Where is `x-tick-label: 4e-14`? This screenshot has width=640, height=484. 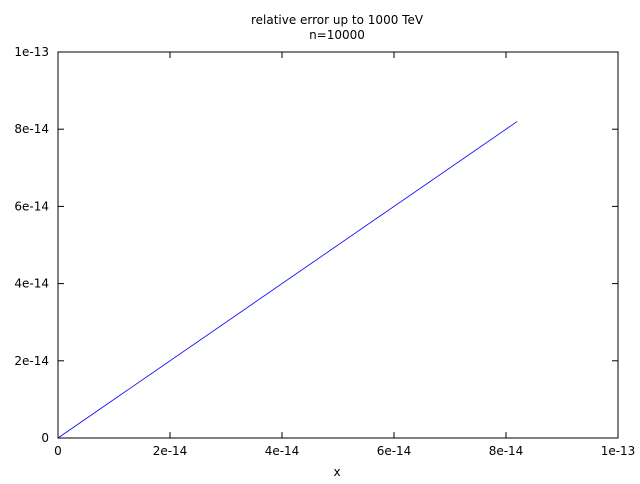 x-tick-label: 4e-14 is located at coordinates (282, 451).